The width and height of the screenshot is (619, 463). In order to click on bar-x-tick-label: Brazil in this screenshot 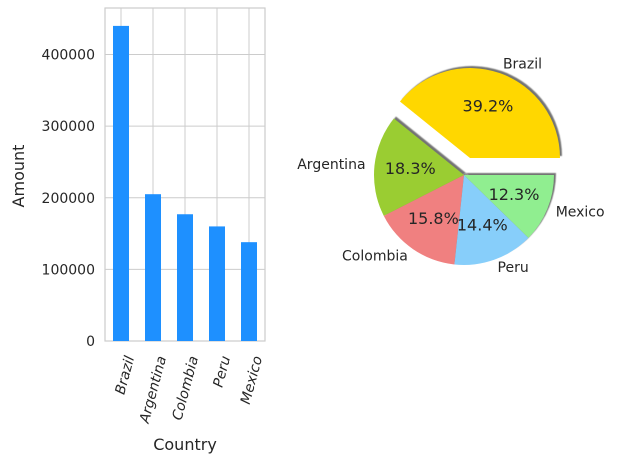, I will do `click(126, 375)`.